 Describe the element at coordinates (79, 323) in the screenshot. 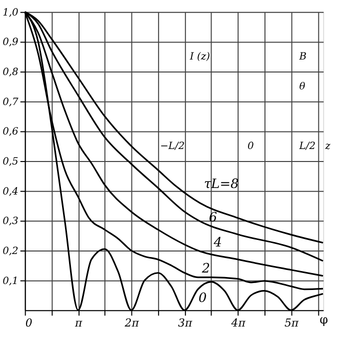

I see `x-tick-label: π` at that location.